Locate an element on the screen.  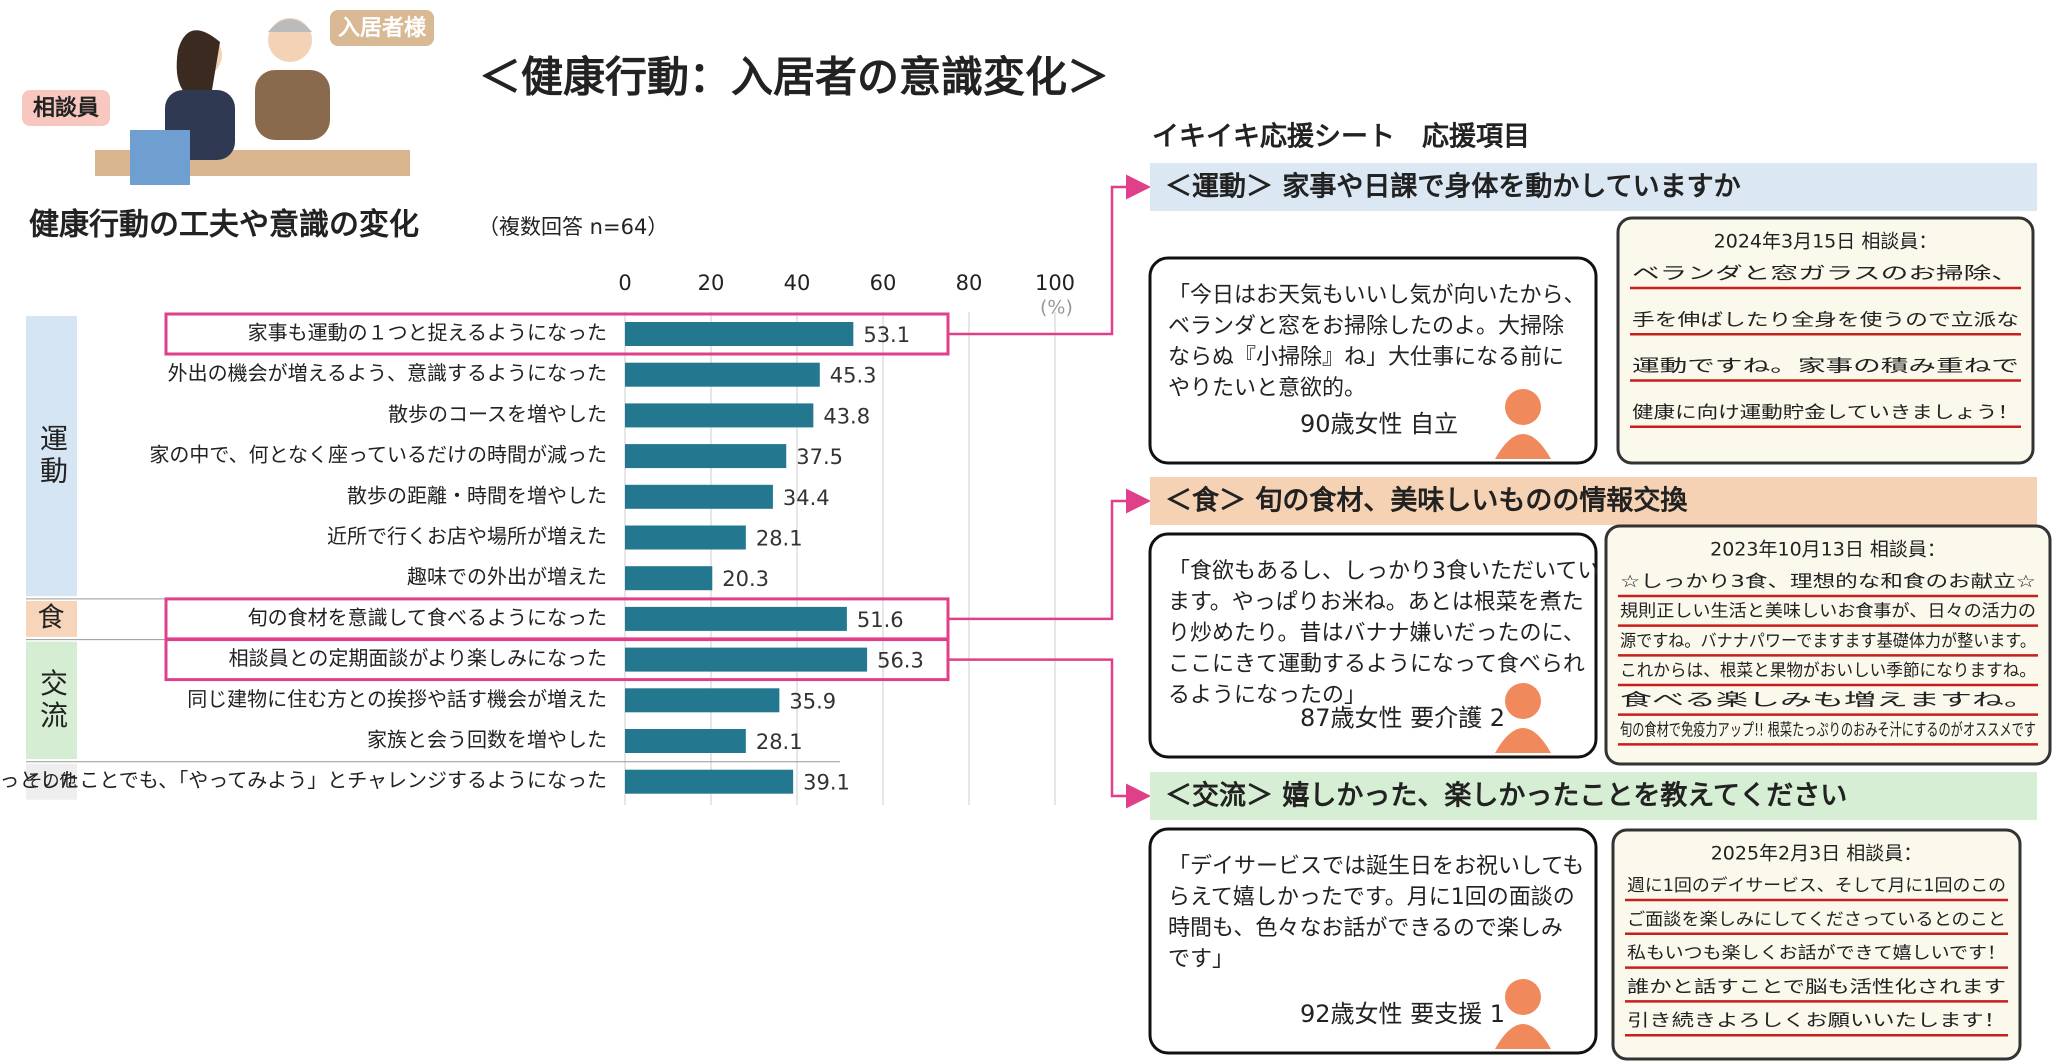
note-date: 2025年2月3日 相談員： is located at coordinates (1817, 854).